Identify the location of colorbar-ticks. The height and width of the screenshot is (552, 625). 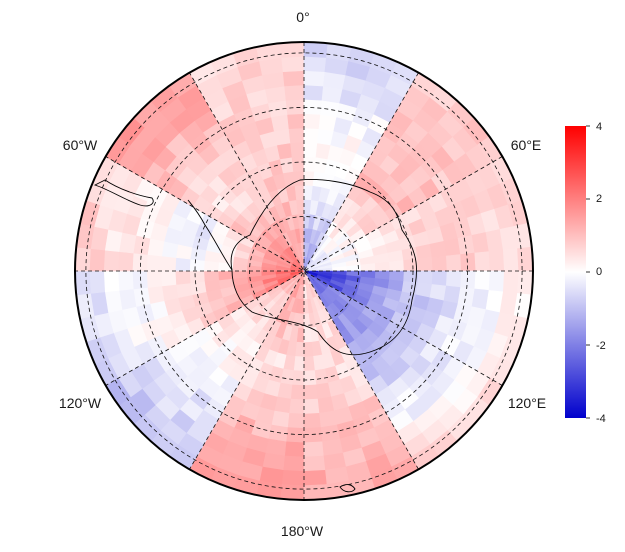
(588, 272).